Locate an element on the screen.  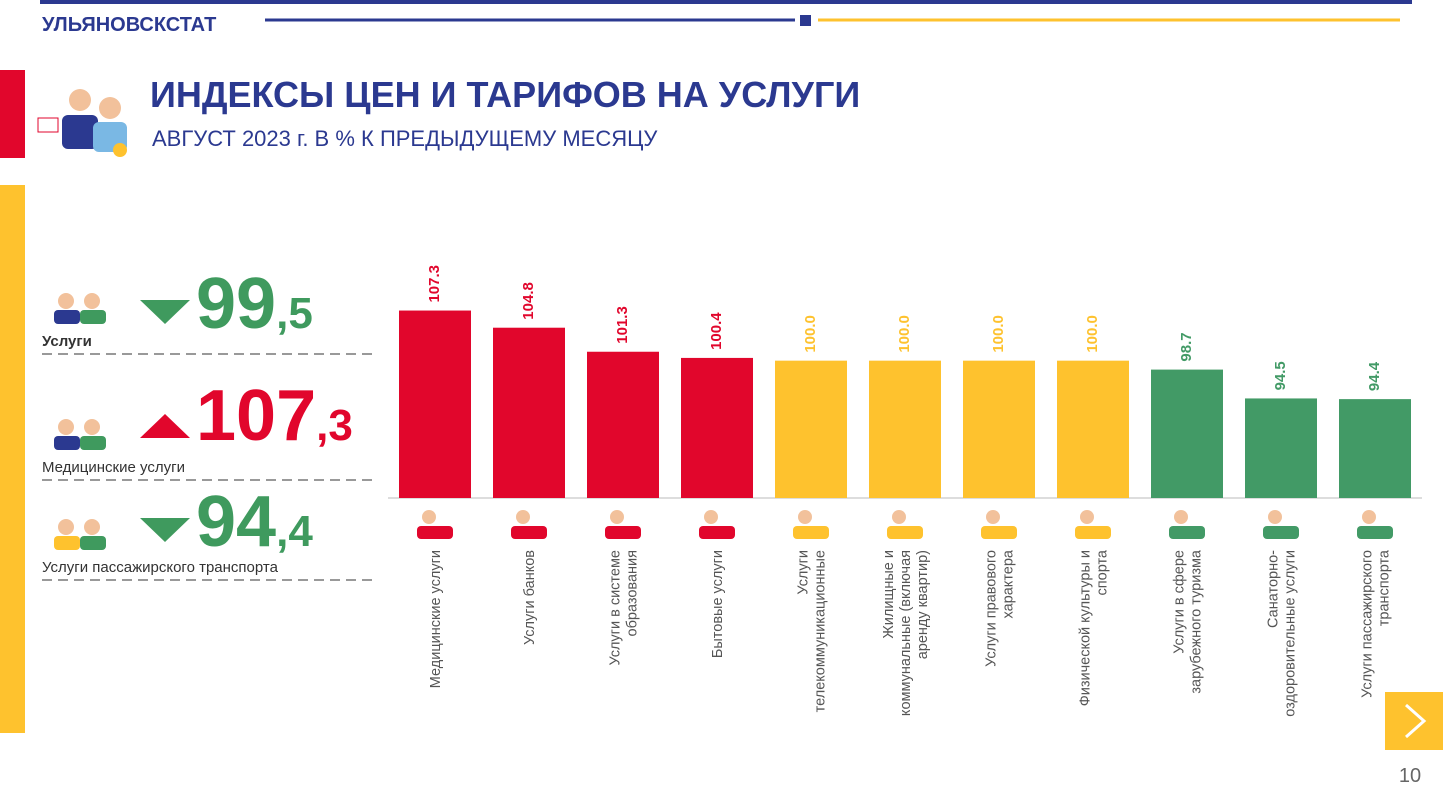
kpi-value: 107,3 is located at coordinates (274, 416).